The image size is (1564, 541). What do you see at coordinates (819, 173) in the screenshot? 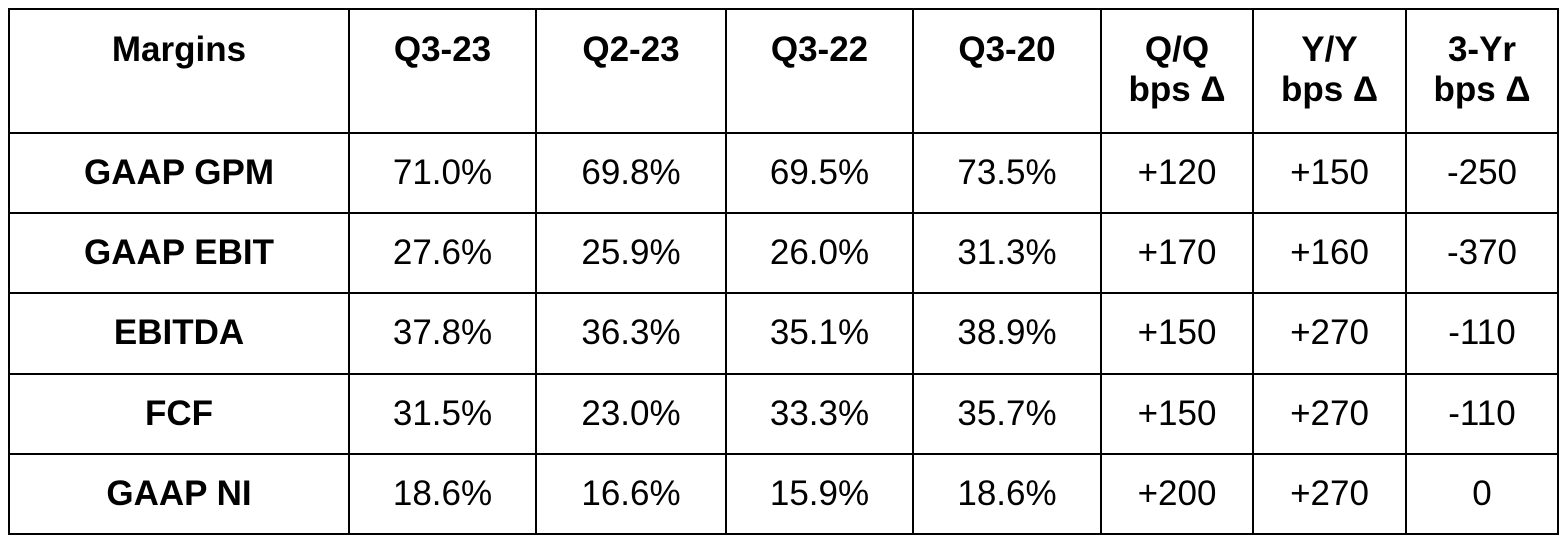
I see `cell: 69.5%` at bounding box center [819, 173].